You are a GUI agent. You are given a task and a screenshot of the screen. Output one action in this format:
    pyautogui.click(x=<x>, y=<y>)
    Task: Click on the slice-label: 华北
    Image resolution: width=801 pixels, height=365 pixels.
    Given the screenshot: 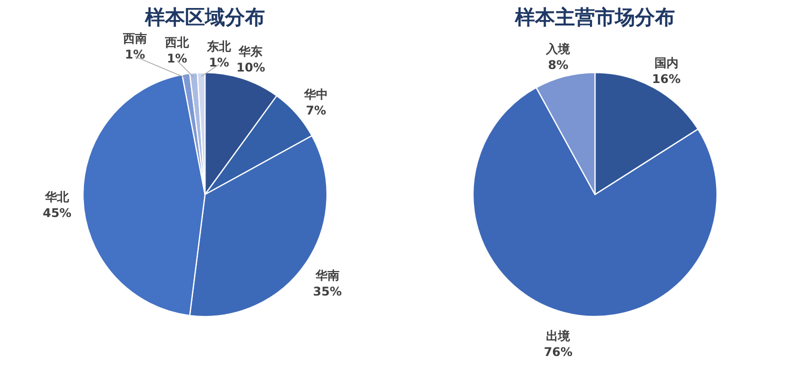 What is the action you would take?
    pyautogui.click(x=57, y=197)
    